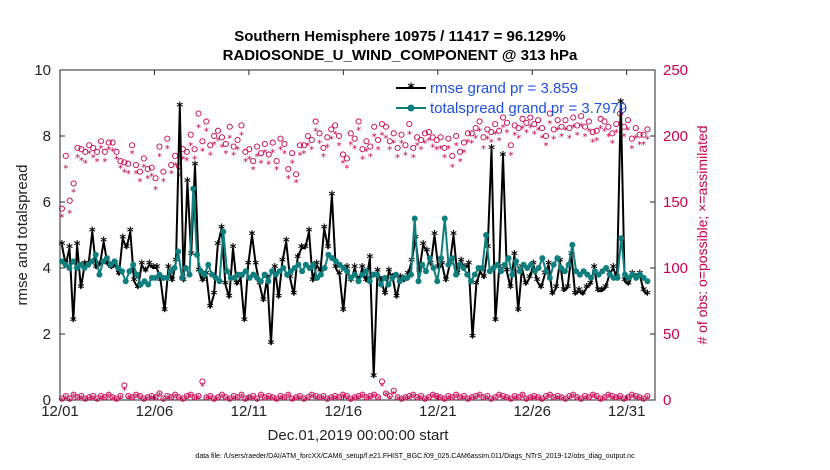 This screenshot has width=830, height=470. What do you see at coordinates (47, 400) in the screenshot?
I see `y-left-tick-label: 0` at bounding box center [47, 400].